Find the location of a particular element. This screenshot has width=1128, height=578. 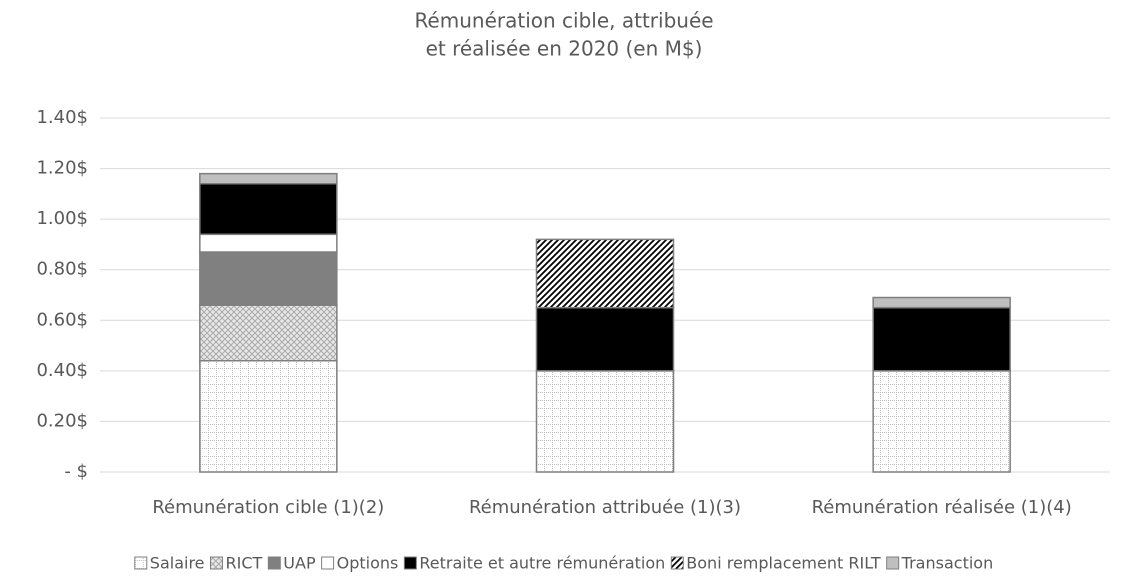

x-tick-label: Rémunération réalisée (1)(4) is located at coordinates (942, 507).